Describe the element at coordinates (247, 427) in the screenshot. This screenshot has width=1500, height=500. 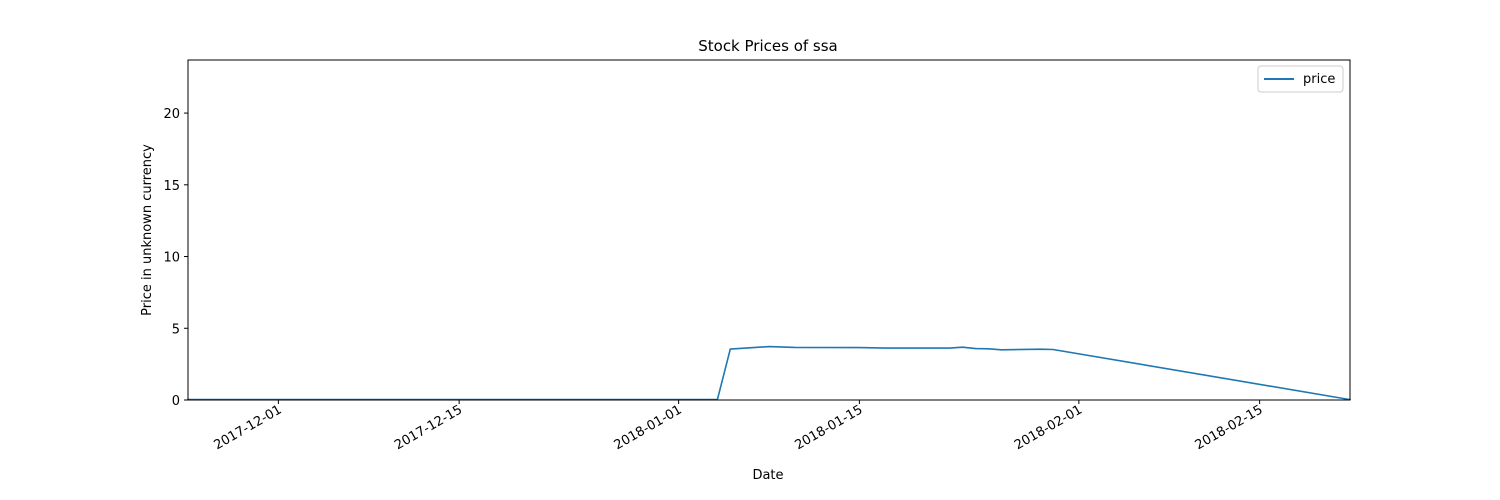
I see `x-tick-label: 2017-12-01` at that location.